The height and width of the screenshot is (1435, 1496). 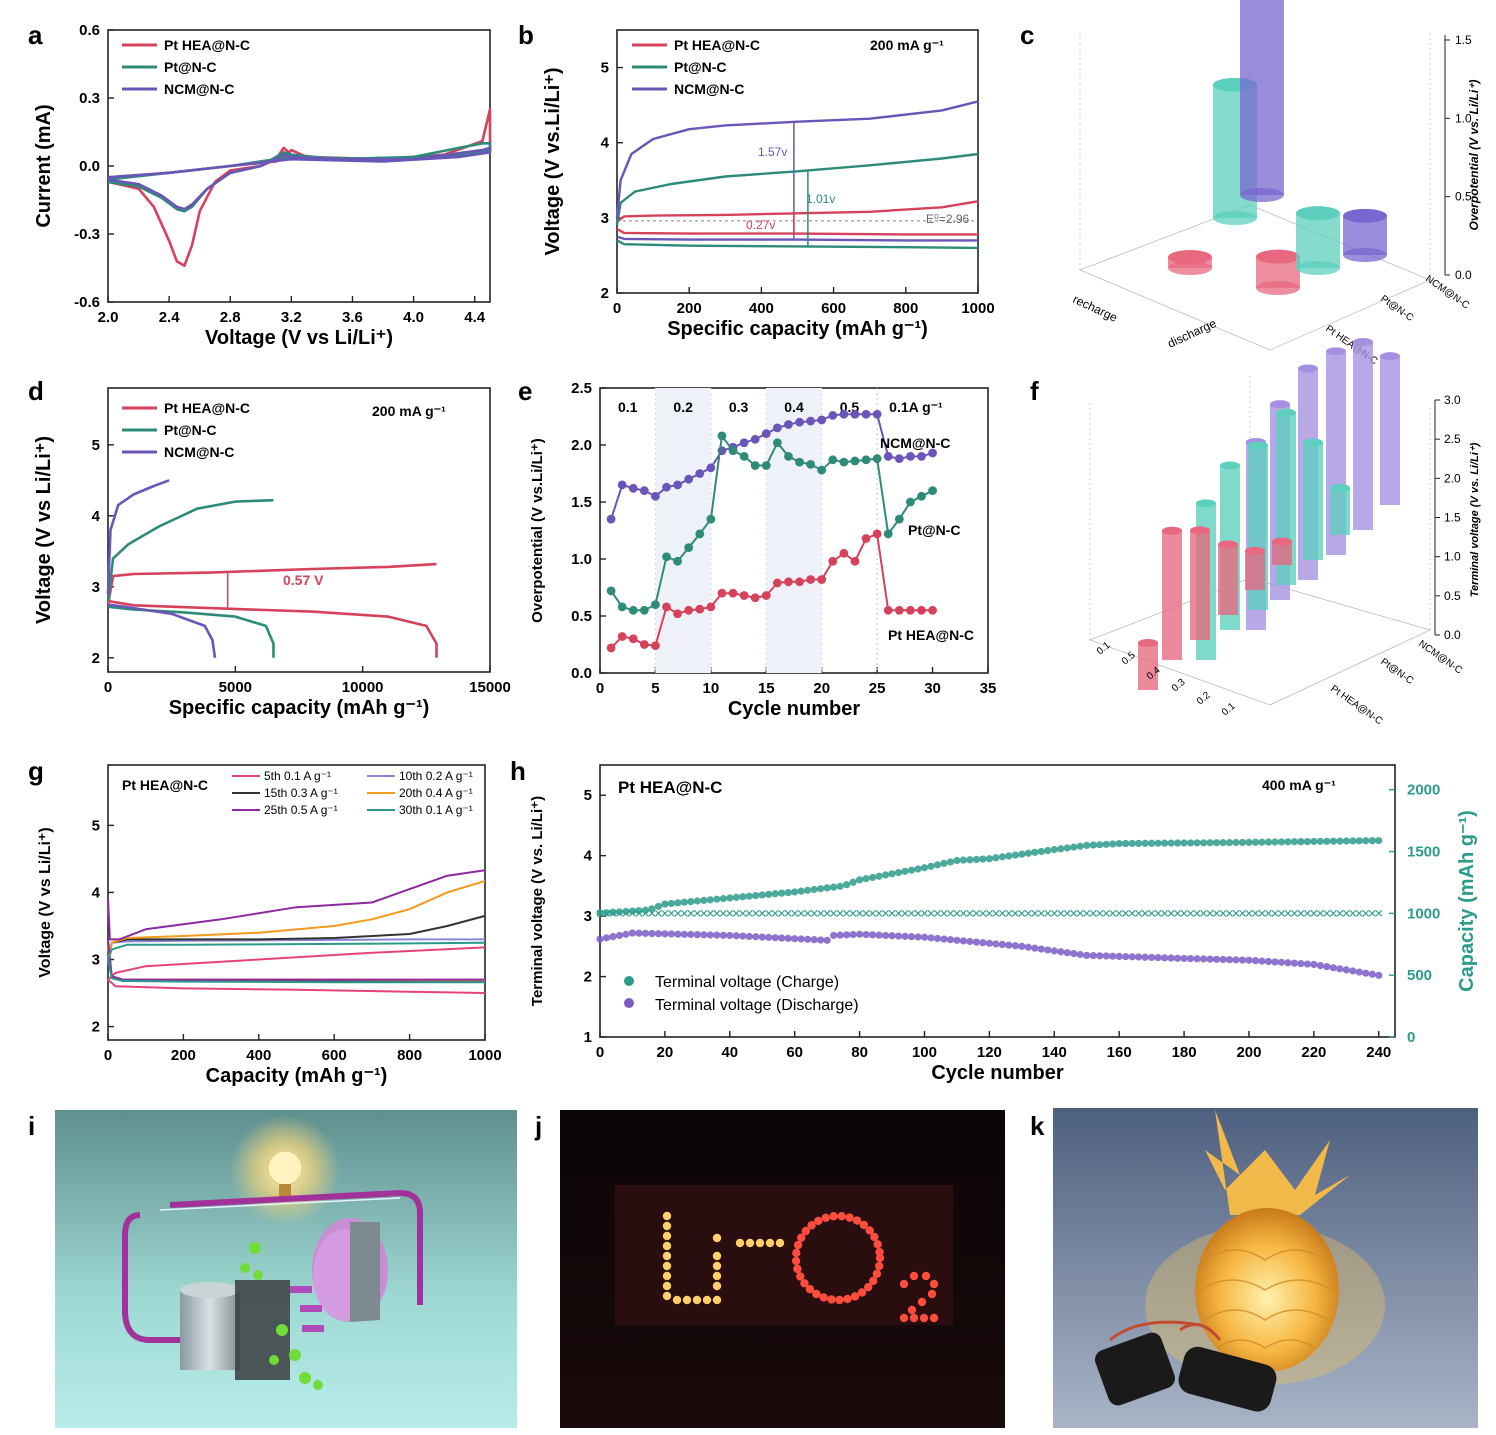 I want to click on x-tick-label: 800, so click(x=905, y=308).